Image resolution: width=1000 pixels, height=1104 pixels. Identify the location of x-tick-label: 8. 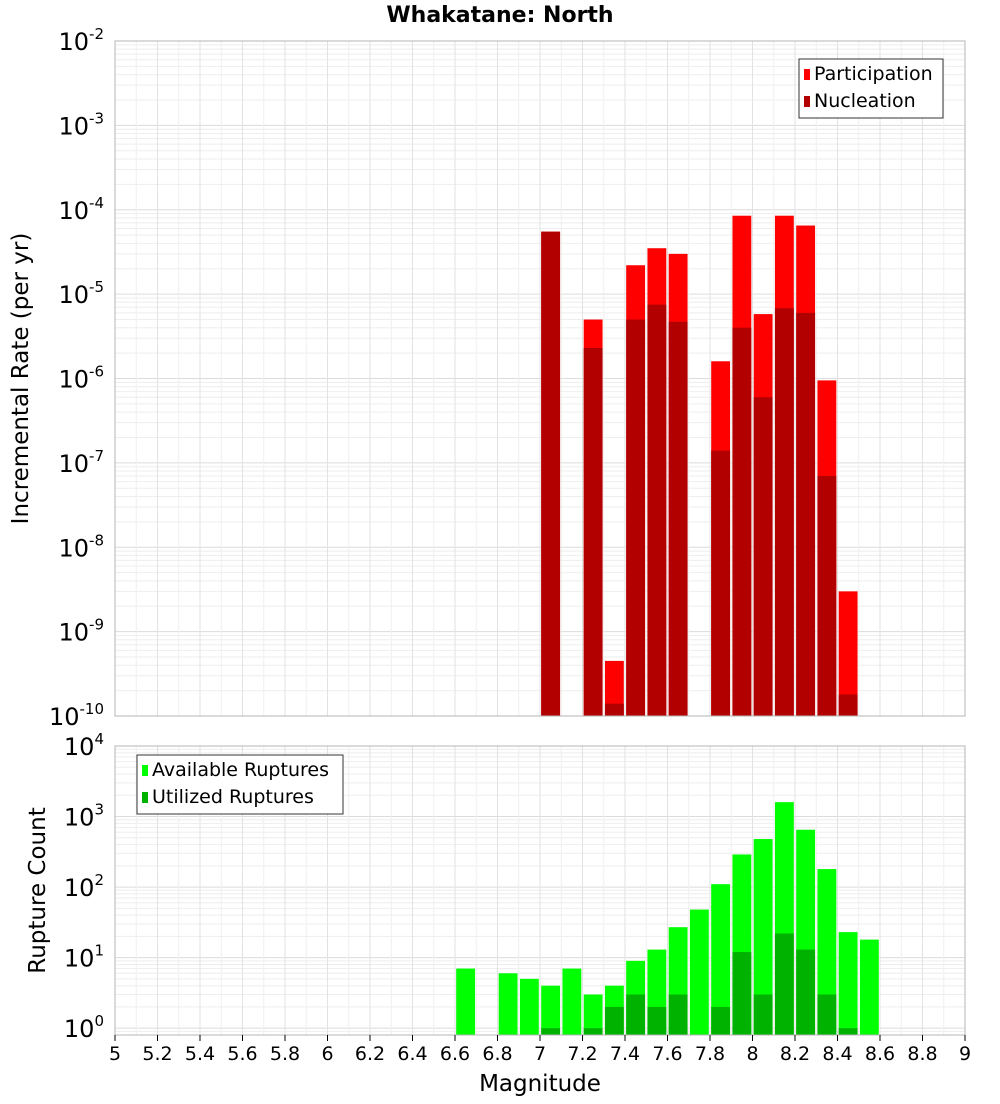
(752, 1054).